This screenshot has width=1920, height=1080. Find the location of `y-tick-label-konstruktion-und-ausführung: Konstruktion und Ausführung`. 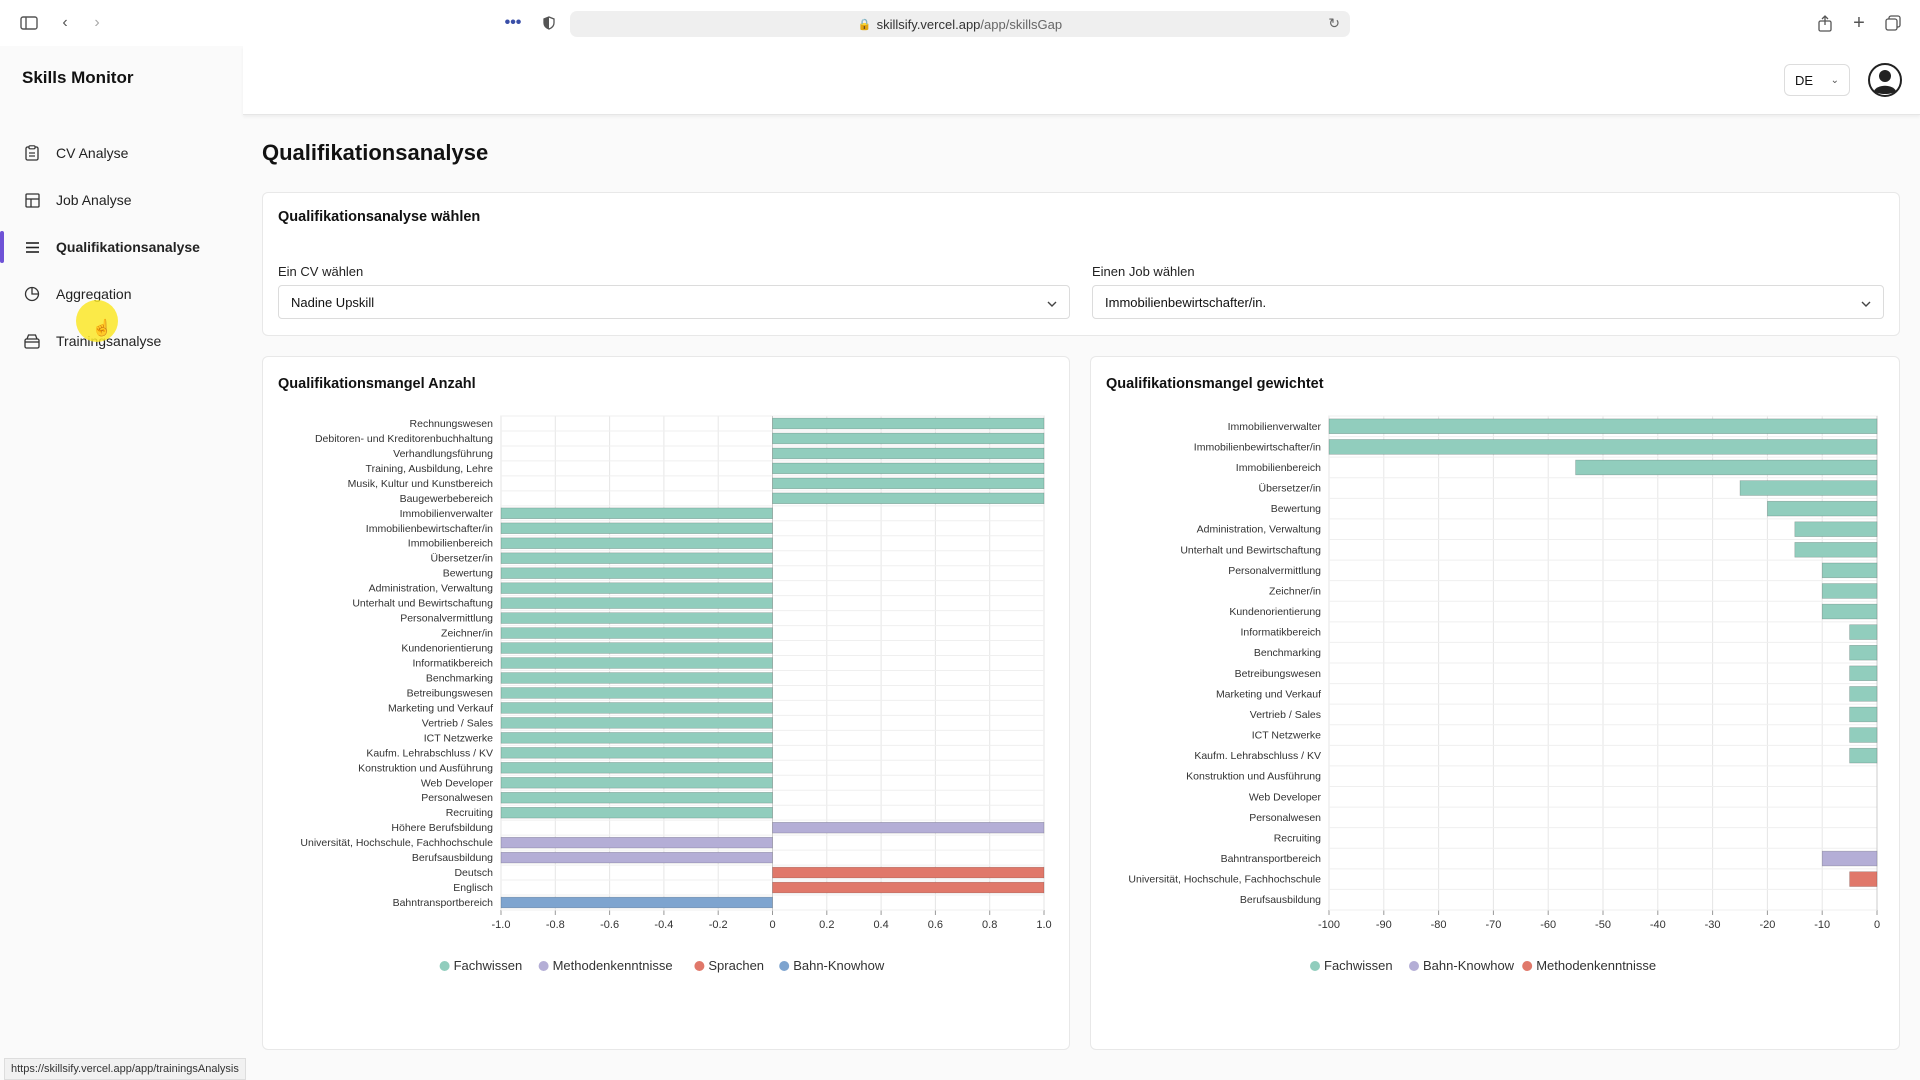

y-tick-label-konstruktion-und-ausführung: Konstruktion und Ausführung is located at coordinates (425, 768).